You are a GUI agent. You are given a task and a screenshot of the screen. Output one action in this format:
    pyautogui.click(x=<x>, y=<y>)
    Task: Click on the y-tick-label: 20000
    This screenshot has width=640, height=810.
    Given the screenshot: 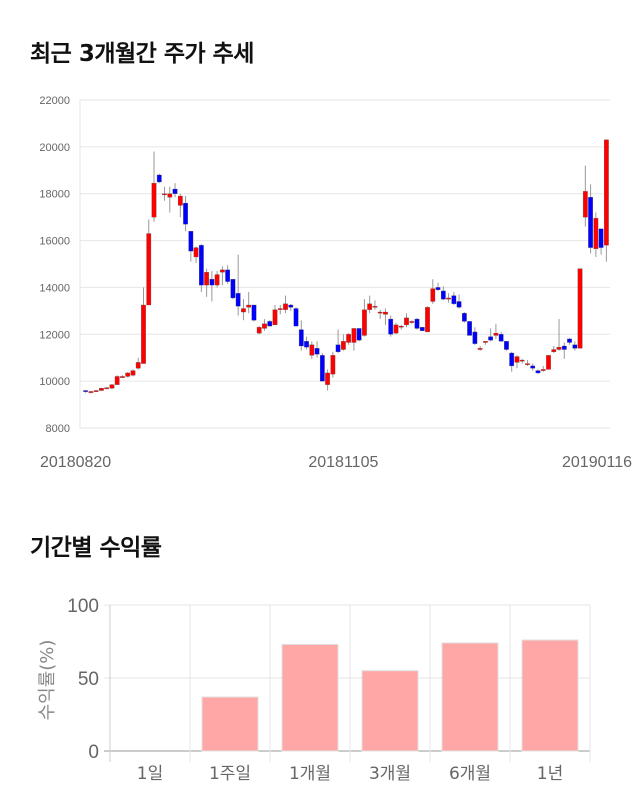 What is the action you would take?
    pyautogui.click(x=54, y=148)
    